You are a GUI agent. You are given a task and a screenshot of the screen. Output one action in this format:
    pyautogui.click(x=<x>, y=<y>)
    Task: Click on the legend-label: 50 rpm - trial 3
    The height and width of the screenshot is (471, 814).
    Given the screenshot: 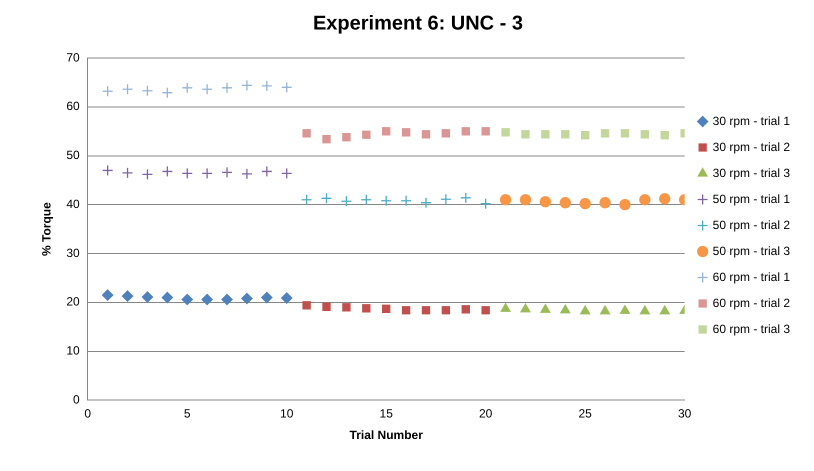 What is the action you would take?
    pyautogui.click(x=751, y=251)
    